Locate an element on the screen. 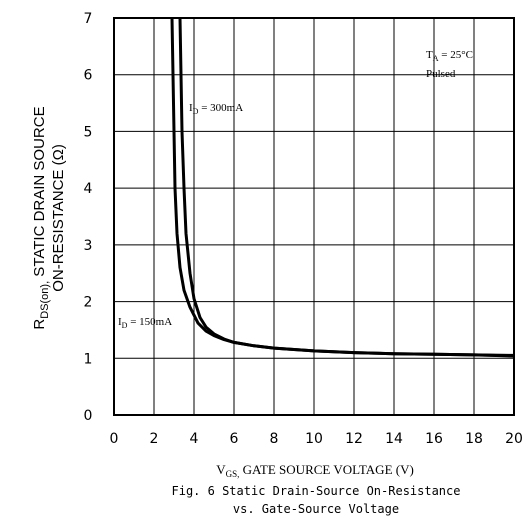 The height and width of the screenshot is (527, 529). x-tick-label-8: 16 is located at coordinates (434, 439).